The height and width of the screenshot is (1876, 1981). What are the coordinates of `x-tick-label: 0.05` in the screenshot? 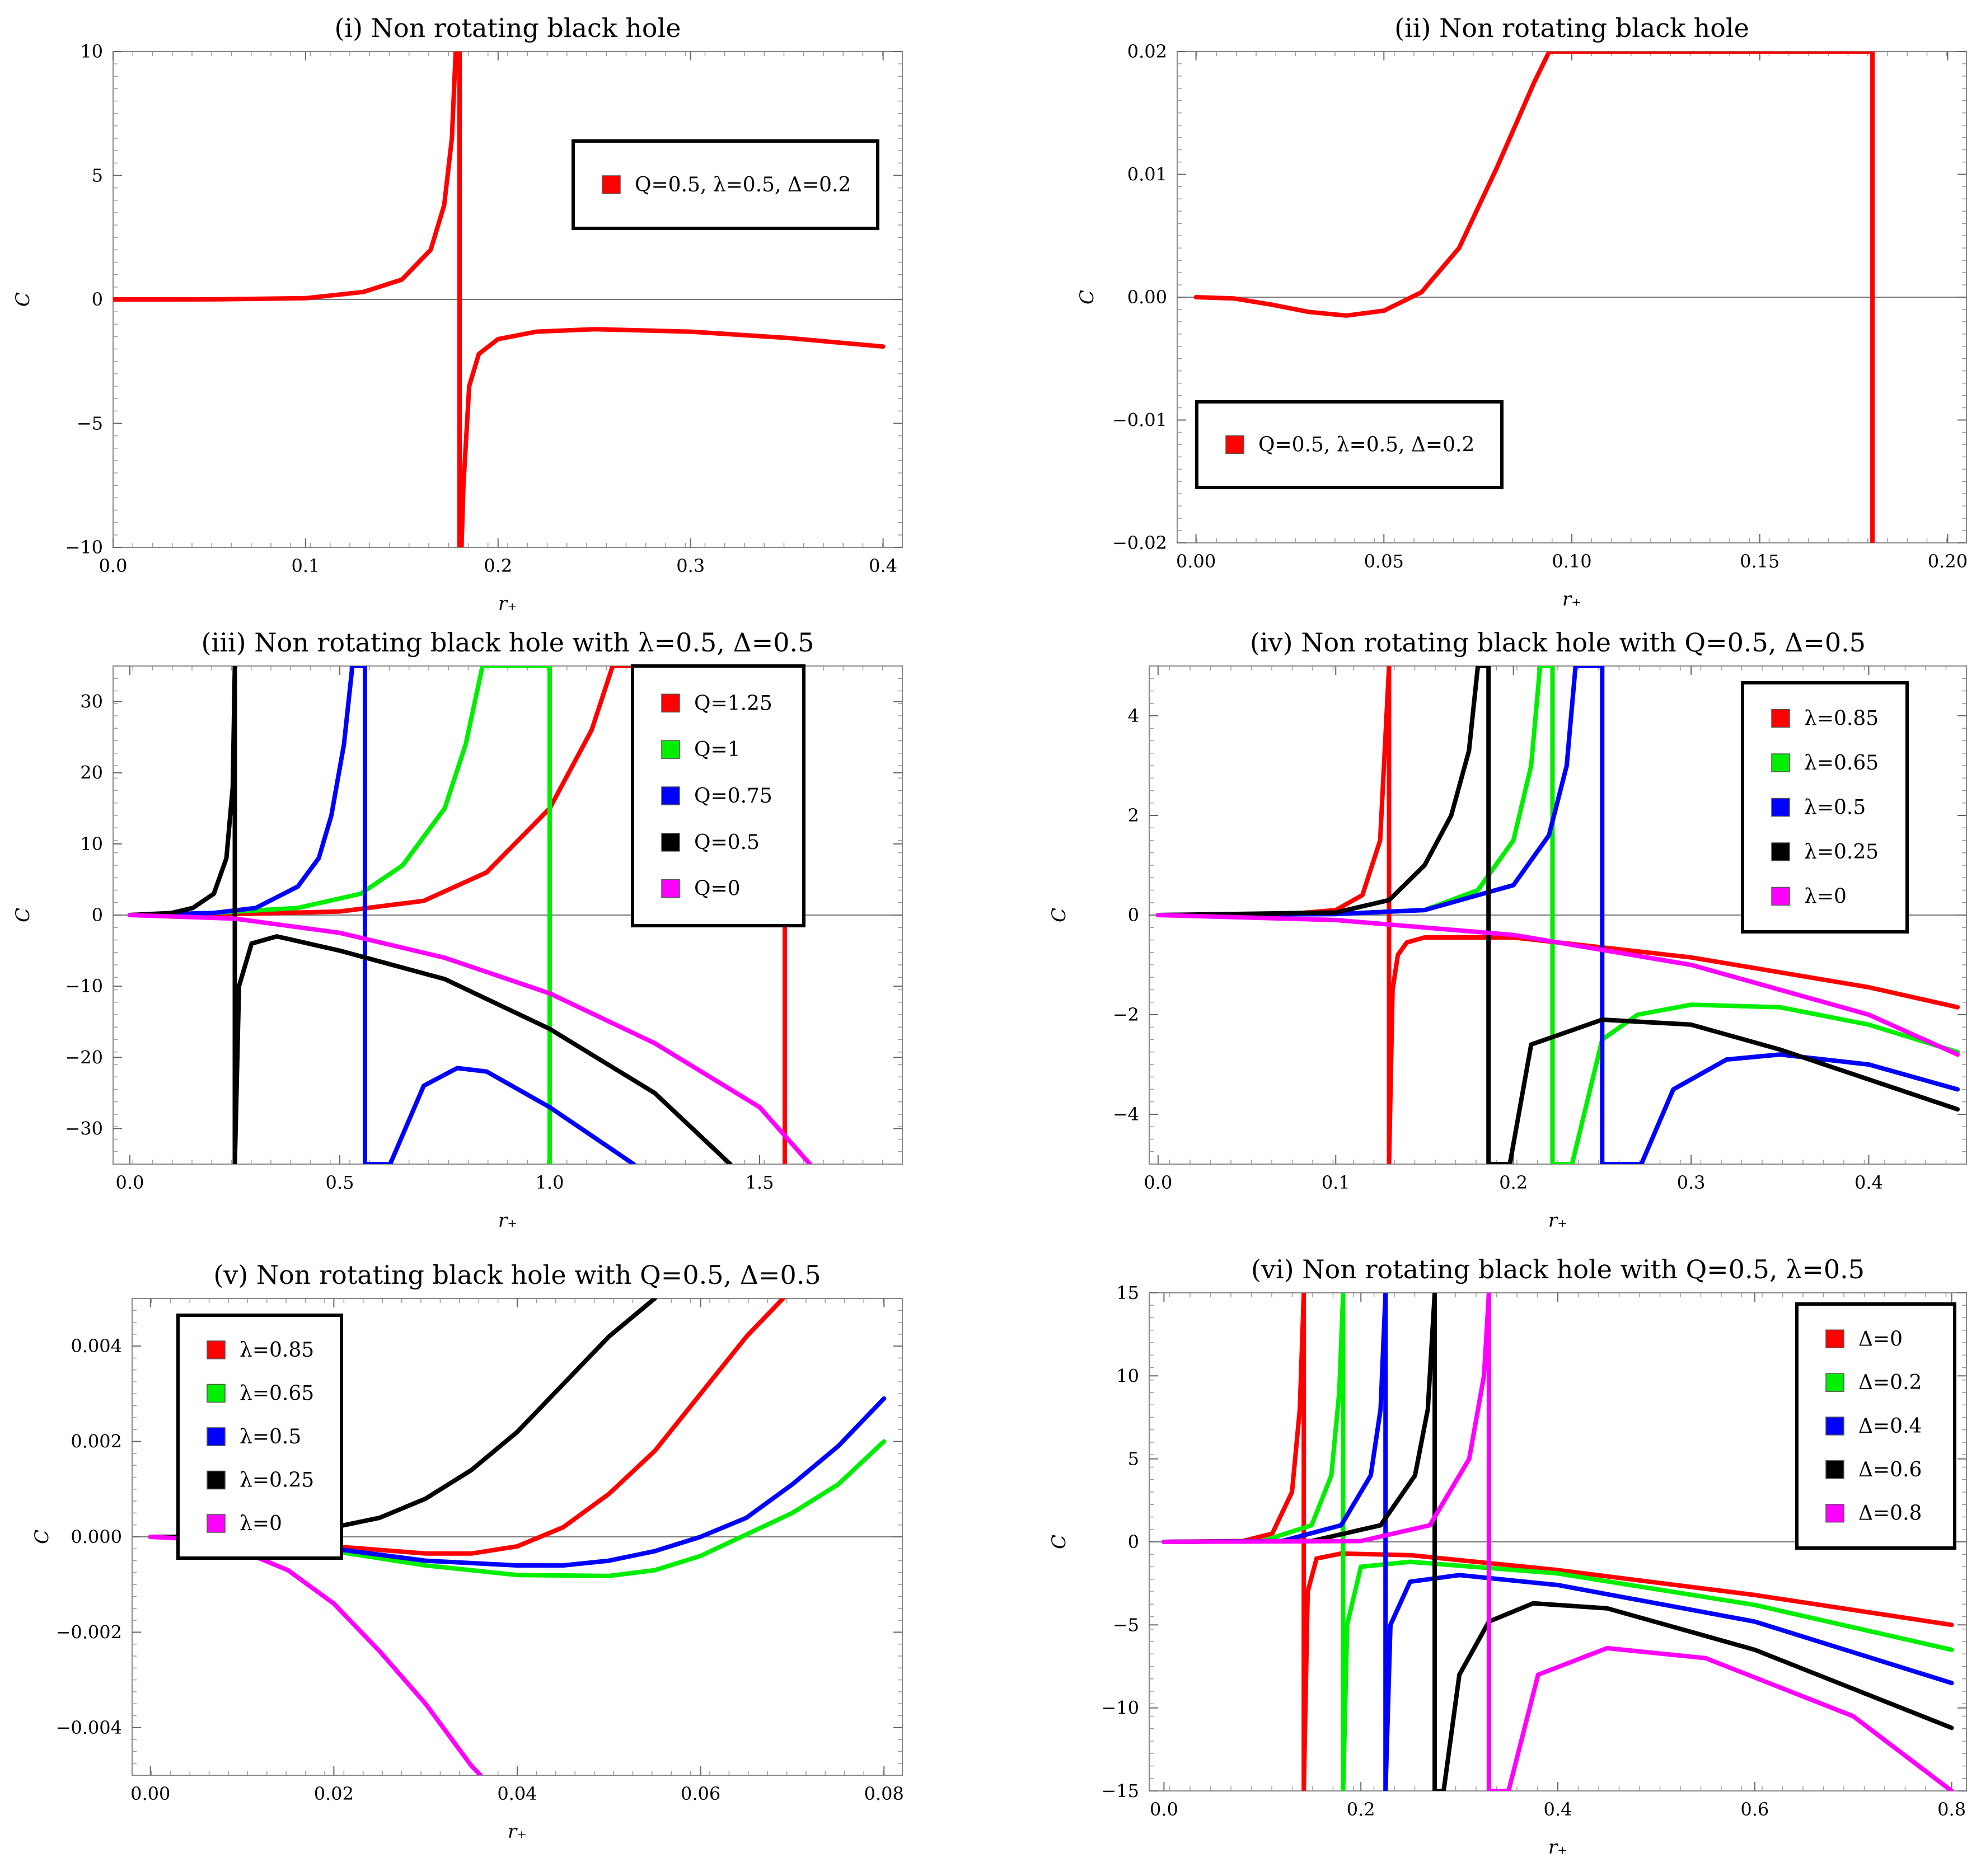 It's located at (1384, 561).